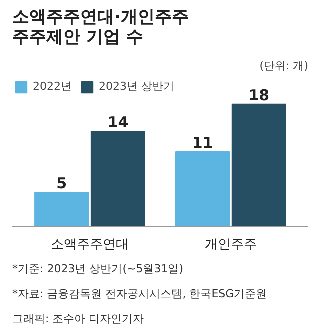 Image resolution: width=320 pixels, height=330 pixels. Describe the element at coordinates (140, 294) in the screenshot. I see `text: *자료: 금융감독원 전자공시시스템, 한국ESG기준원` at that location.